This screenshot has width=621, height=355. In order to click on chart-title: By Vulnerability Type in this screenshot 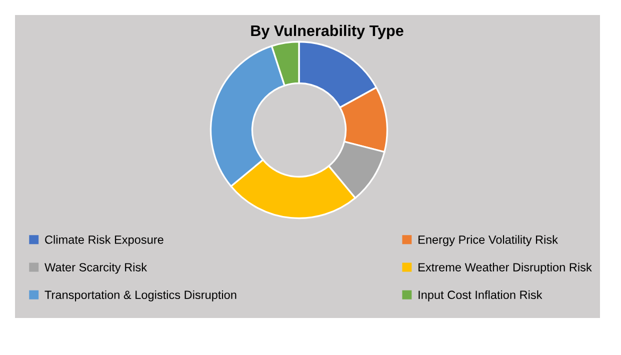, I will do `click(327, 32)`.